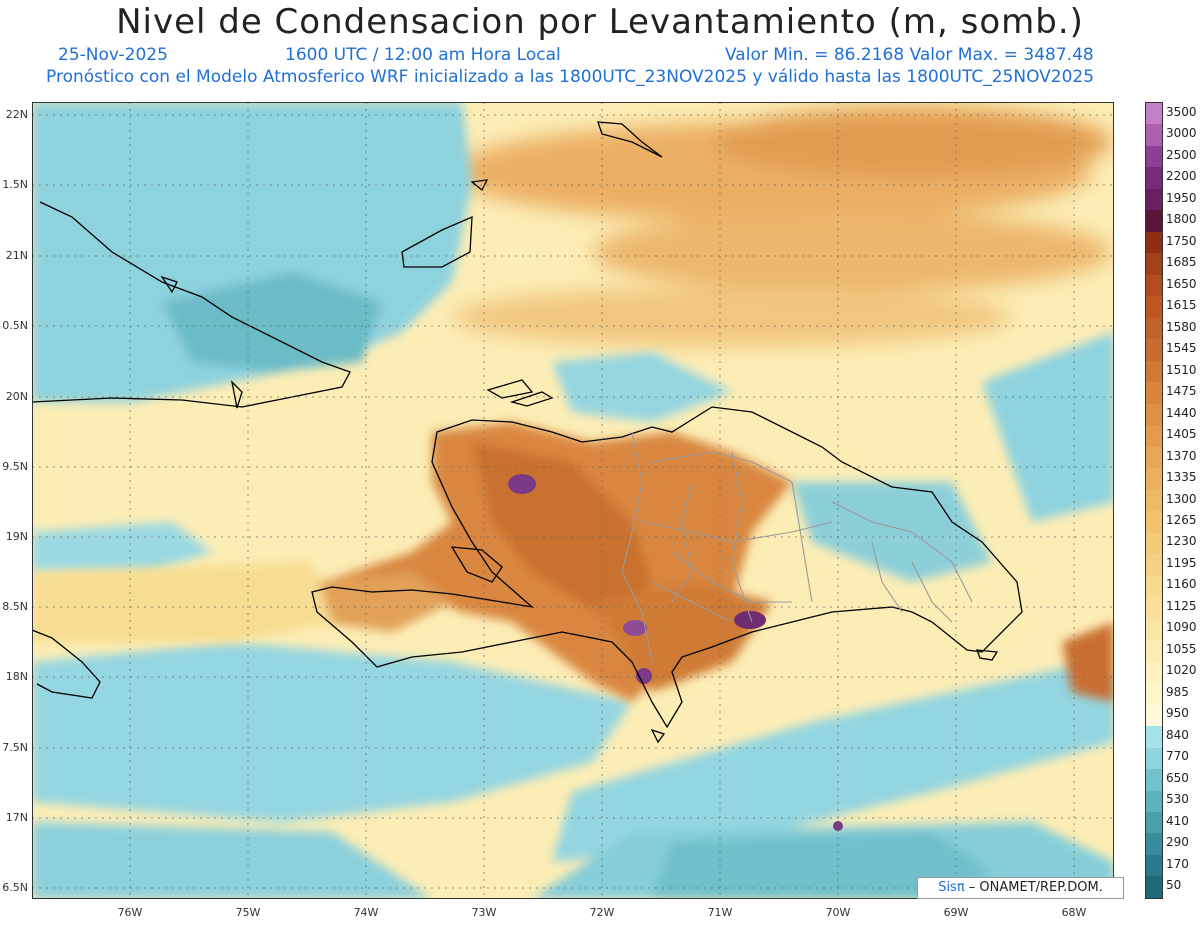 This screenshot has width=1200, height=927. What do you see at coordinates (16, 396) in the screenshot?
I see `lat-label: 20N` at bounding box center [16, 396].